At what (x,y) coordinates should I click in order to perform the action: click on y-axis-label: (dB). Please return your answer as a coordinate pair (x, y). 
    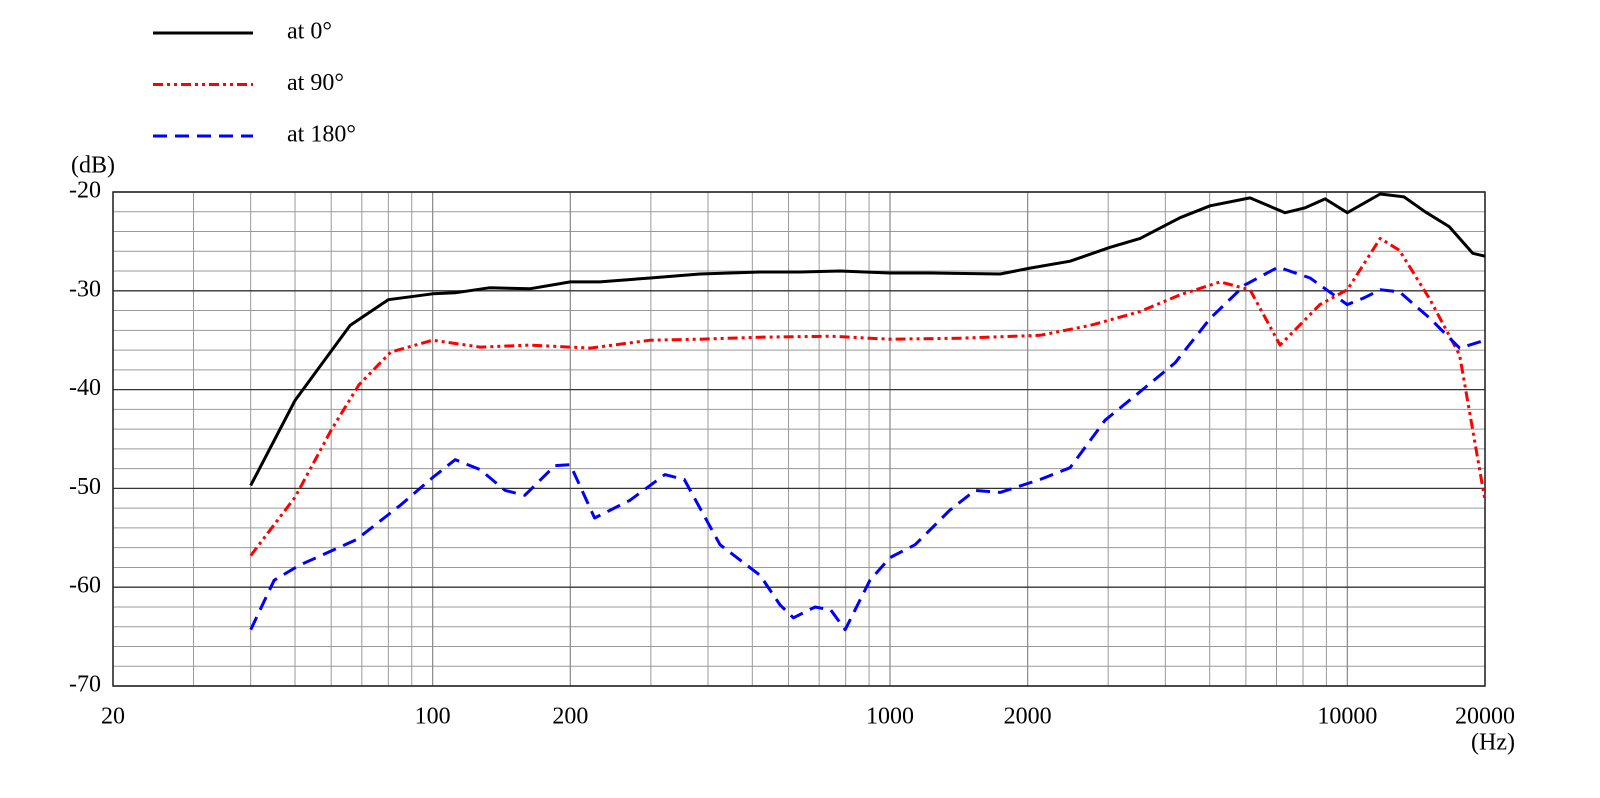
    Looking at the image, I should click on (93, 166).